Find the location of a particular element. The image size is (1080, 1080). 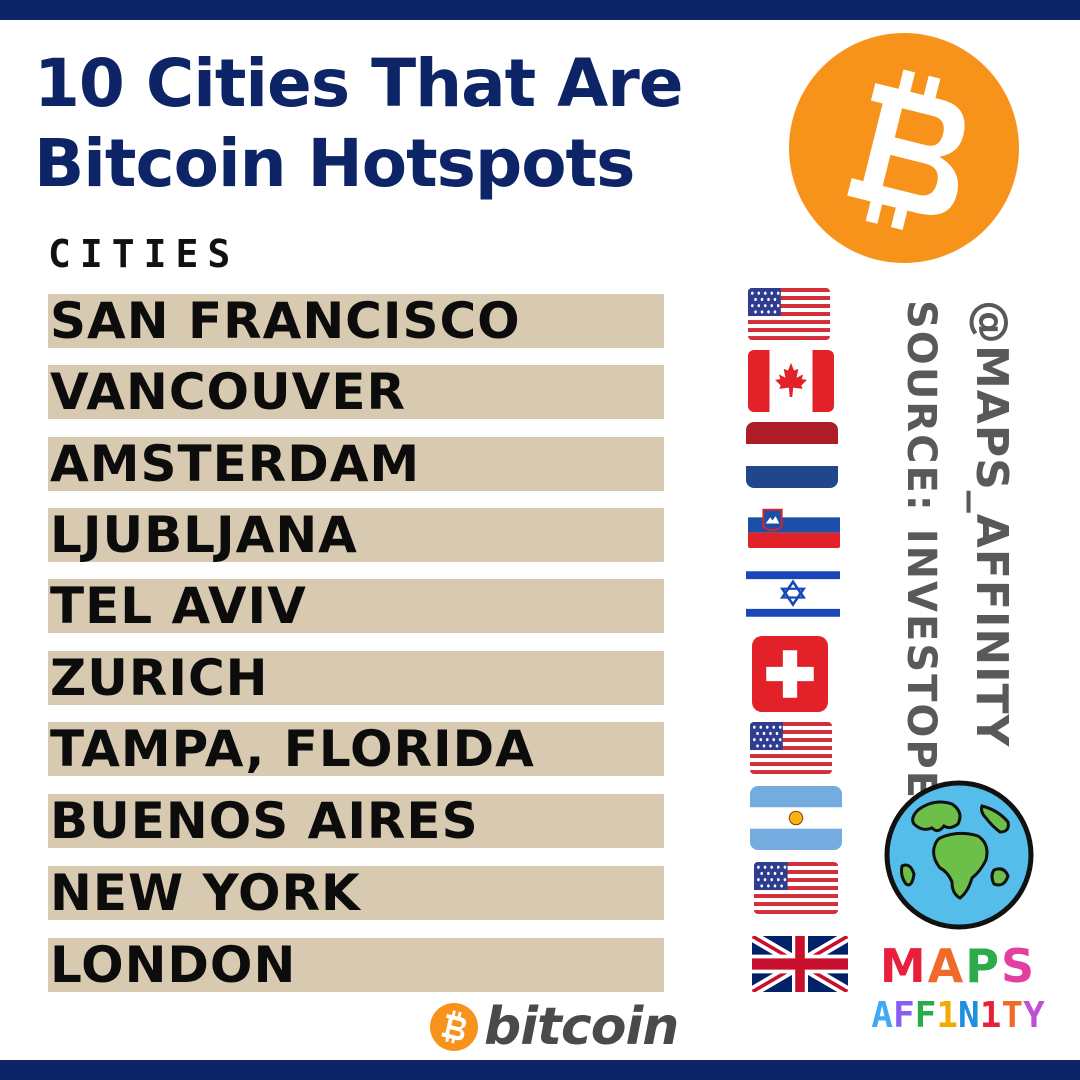

argentina-flag-icon is located at coordinates (796, 818).